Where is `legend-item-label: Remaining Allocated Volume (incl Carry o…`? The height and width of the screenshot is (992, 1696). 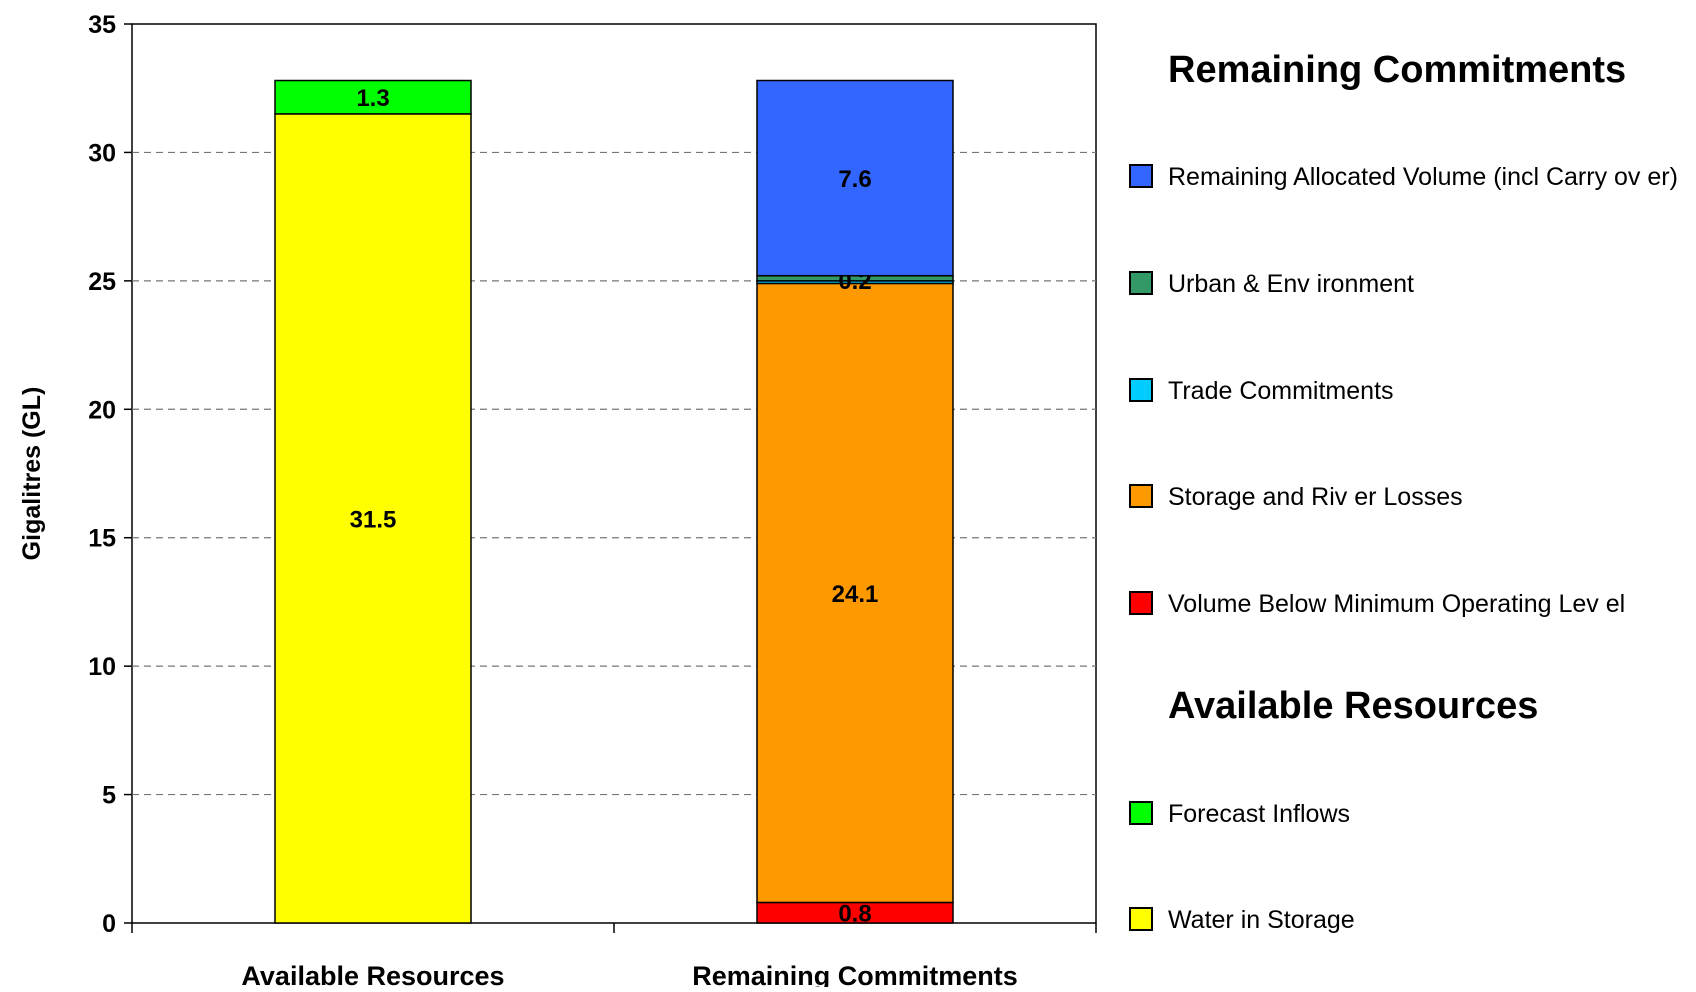
legend-item-label: Remaining Allocated Volume (incl Carry o… is located at coordinates (1423, 177).